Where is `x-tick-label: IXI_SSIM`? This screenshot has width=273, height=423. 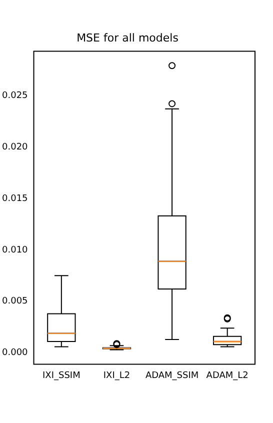
x-tick-label: IXI_SSIM is located at coordinates (61, 375).